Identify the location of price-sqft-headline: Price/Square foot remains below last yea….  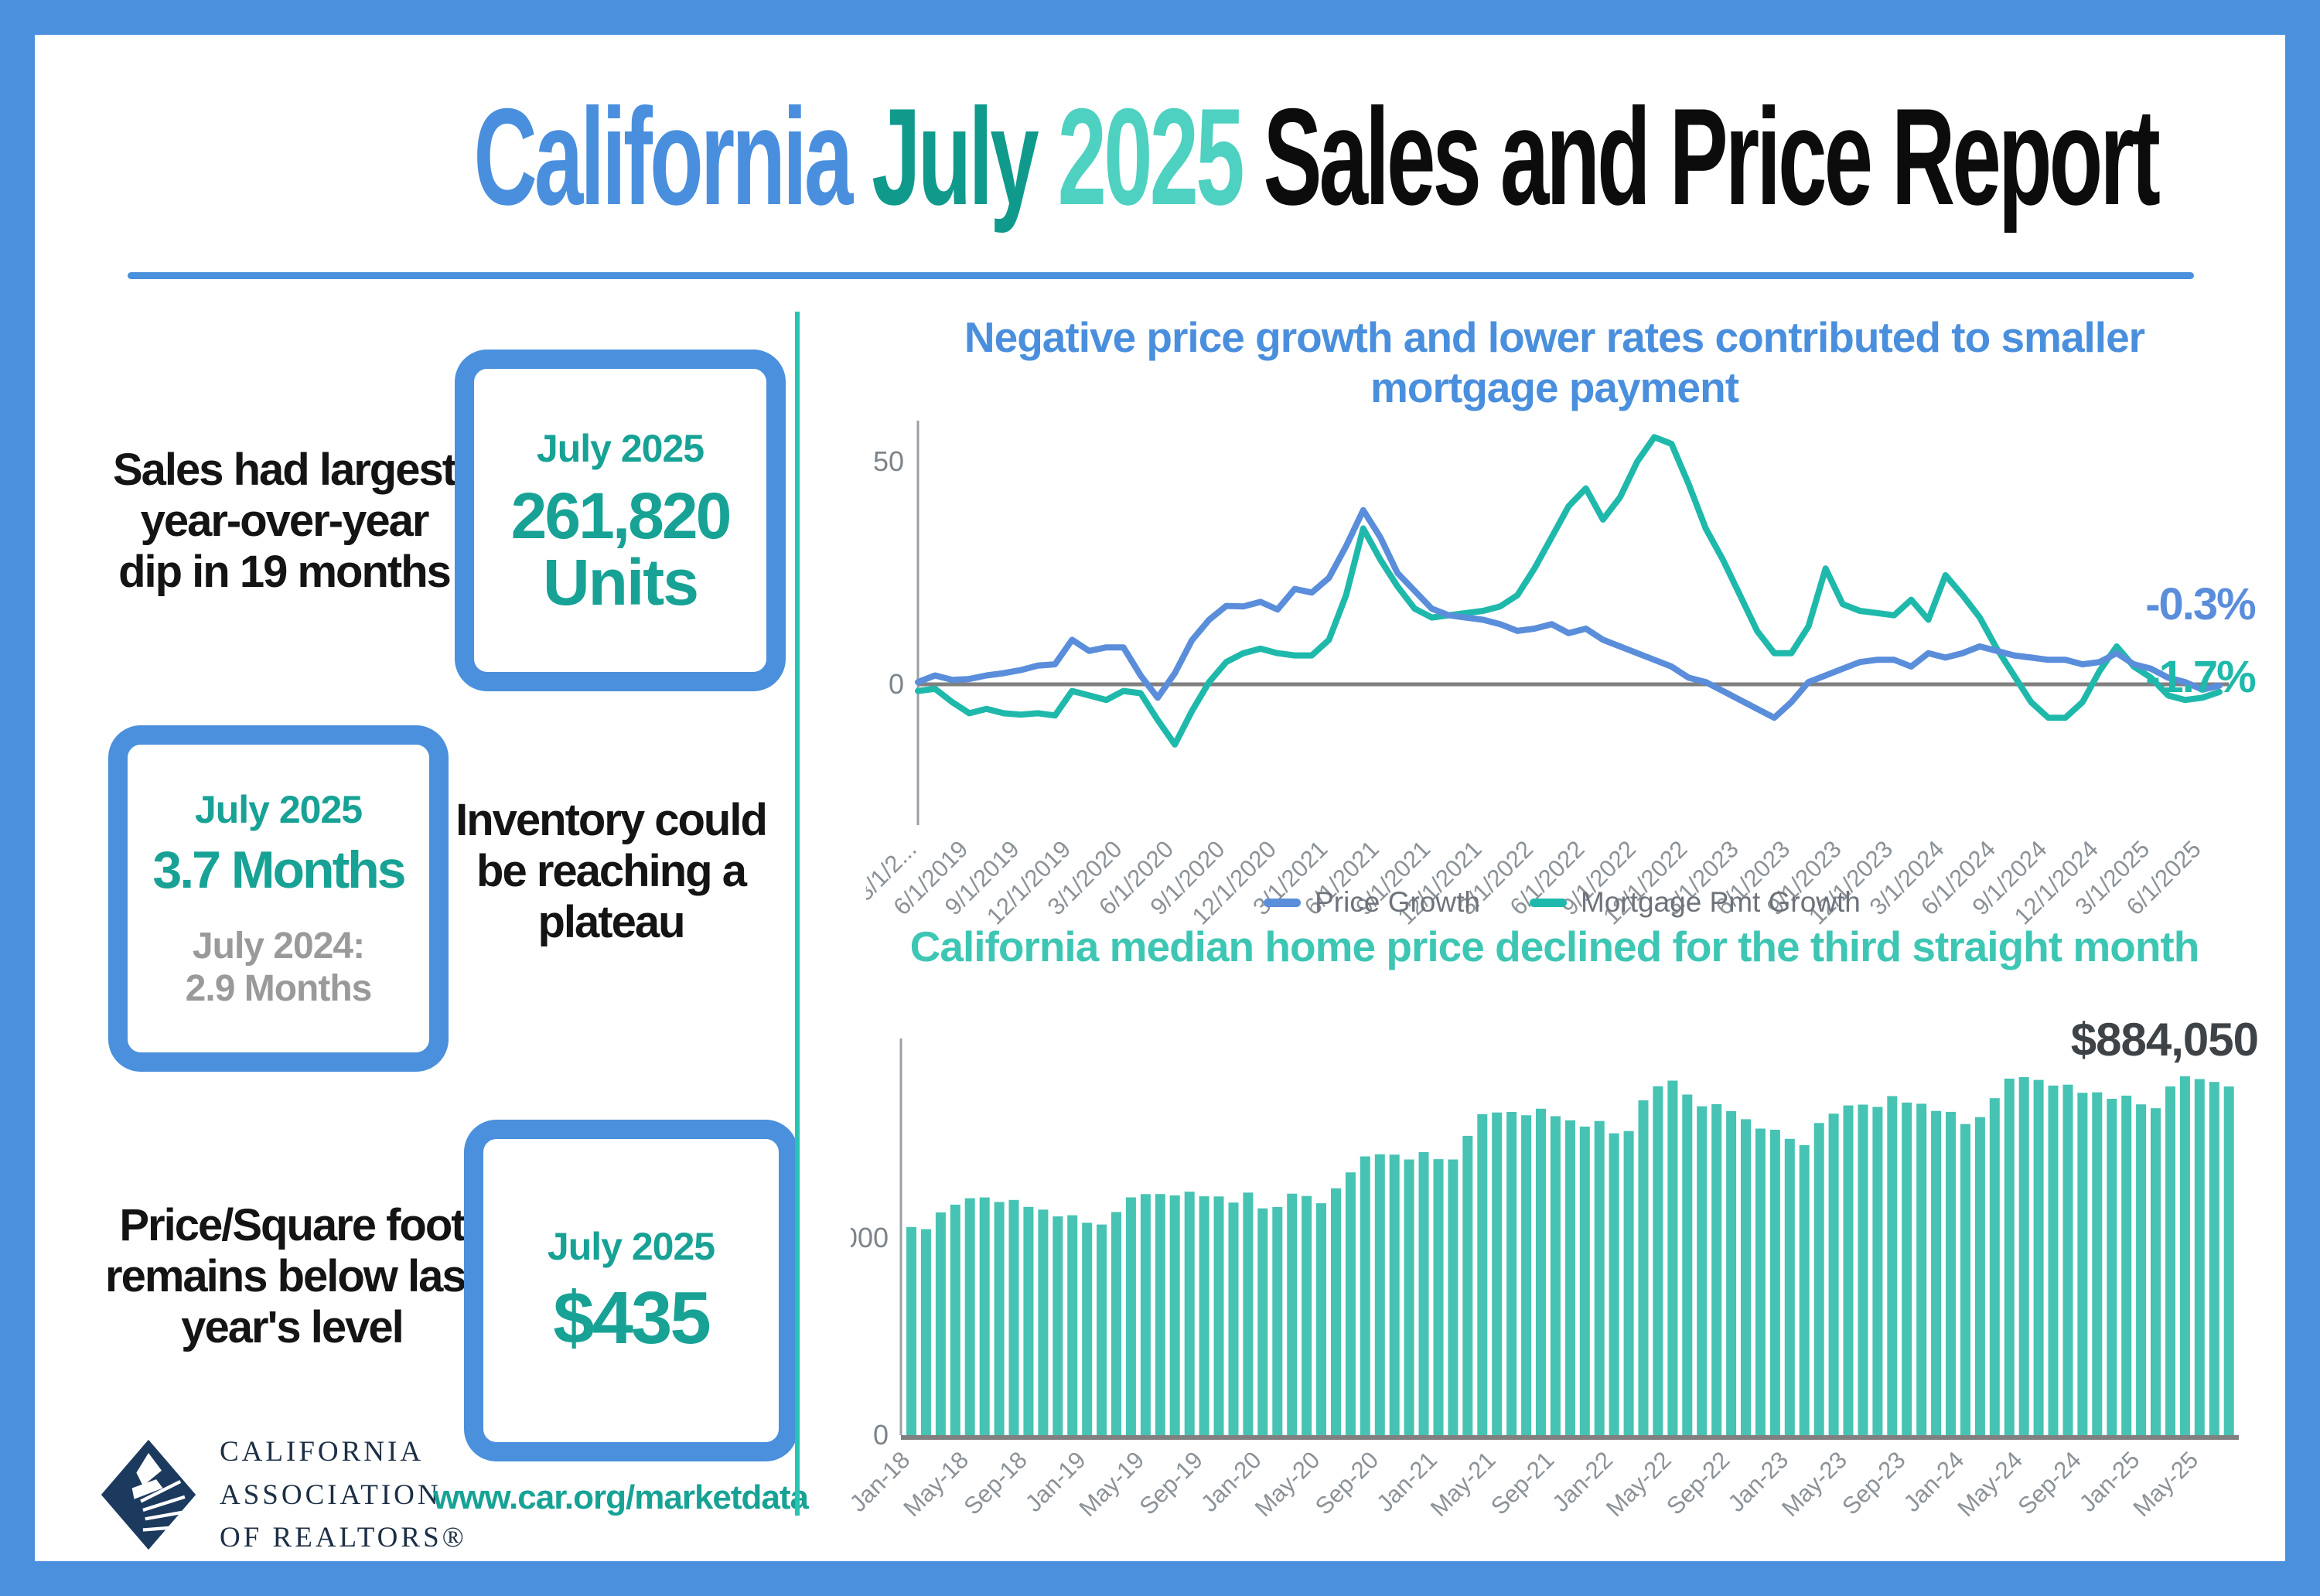
(292, 1276).